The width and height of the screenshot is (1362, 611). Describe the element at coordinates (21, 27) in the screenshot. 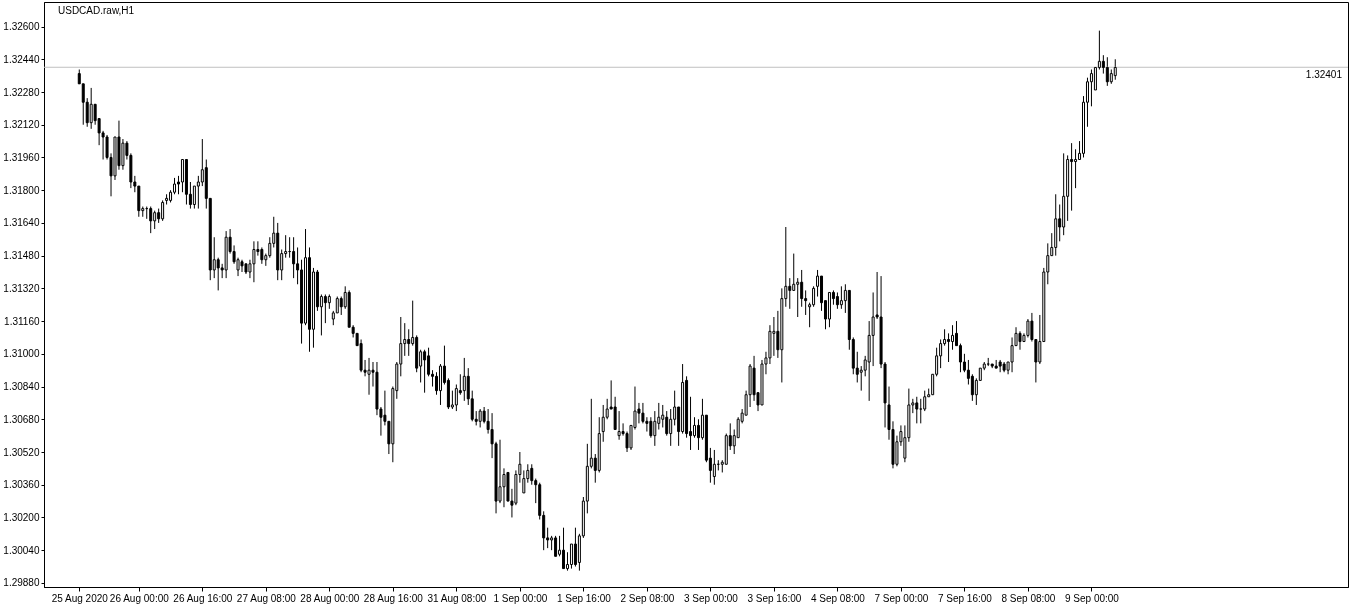

I see `y-tick-label: 1.32600` at that location.